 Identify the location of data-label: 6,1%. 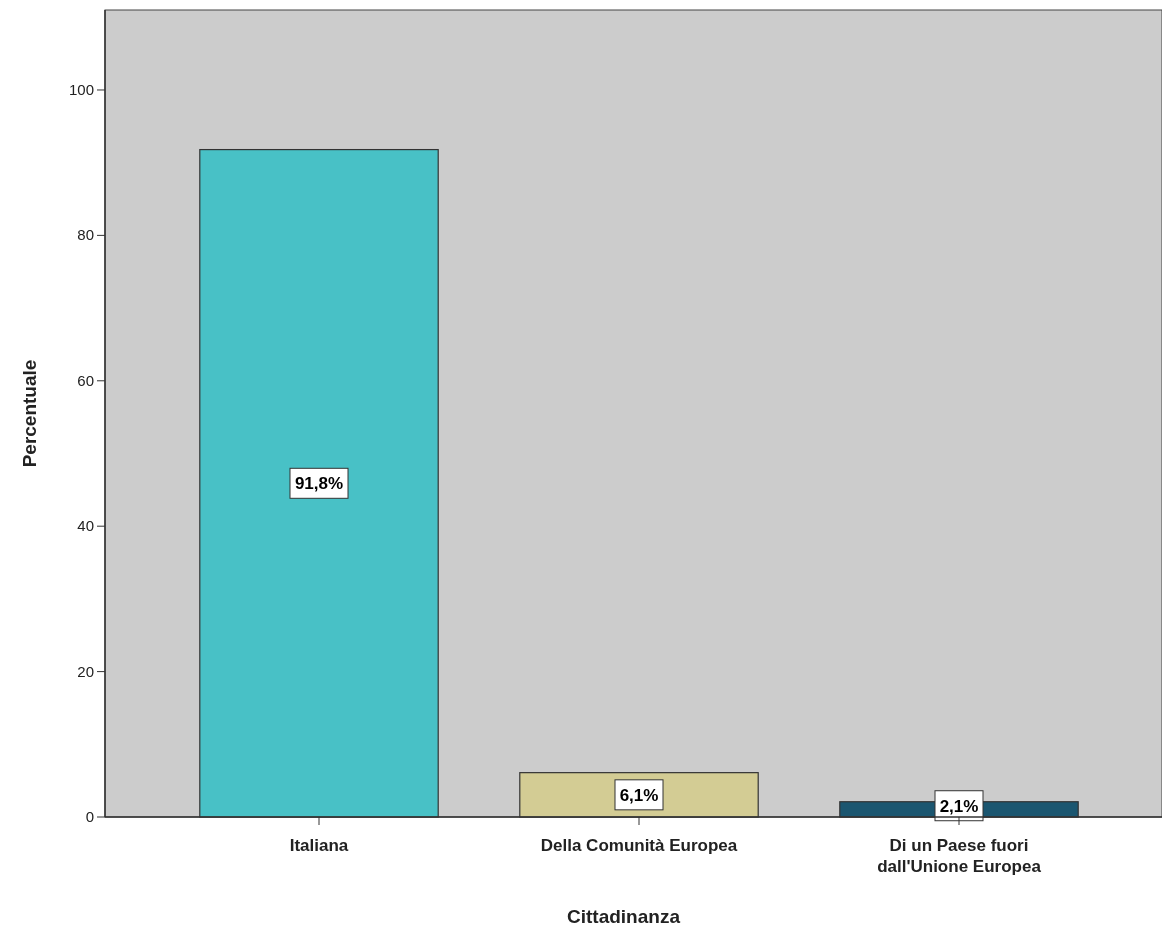
(639, 795).